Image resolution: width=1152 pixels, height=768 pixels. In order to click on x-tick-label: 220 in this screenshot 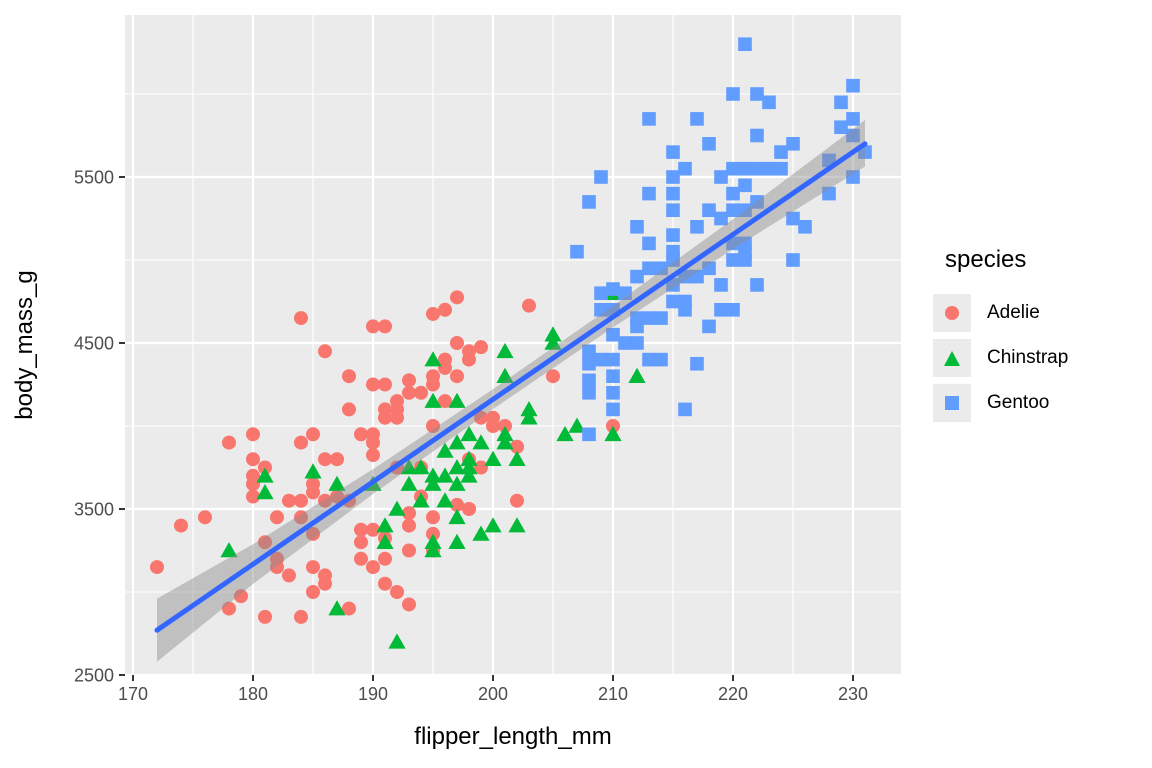, I will do `click(733, 694)`.